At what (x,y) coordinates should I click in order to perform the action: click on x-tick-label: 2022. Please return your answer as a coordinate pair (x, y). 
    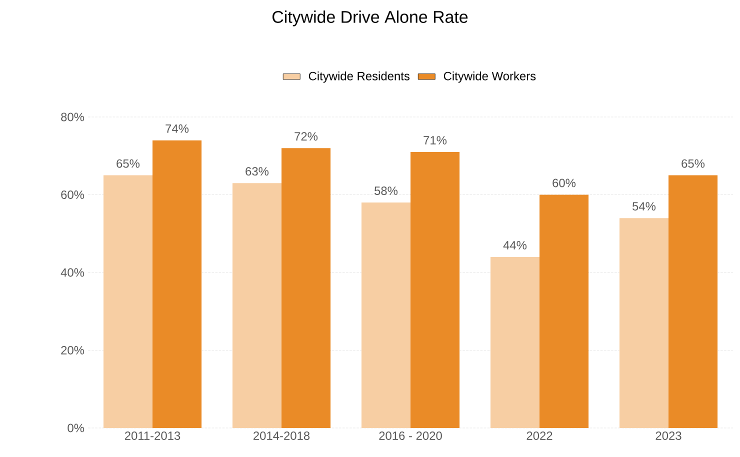
    Looking at the image, I should click on (539, 436).